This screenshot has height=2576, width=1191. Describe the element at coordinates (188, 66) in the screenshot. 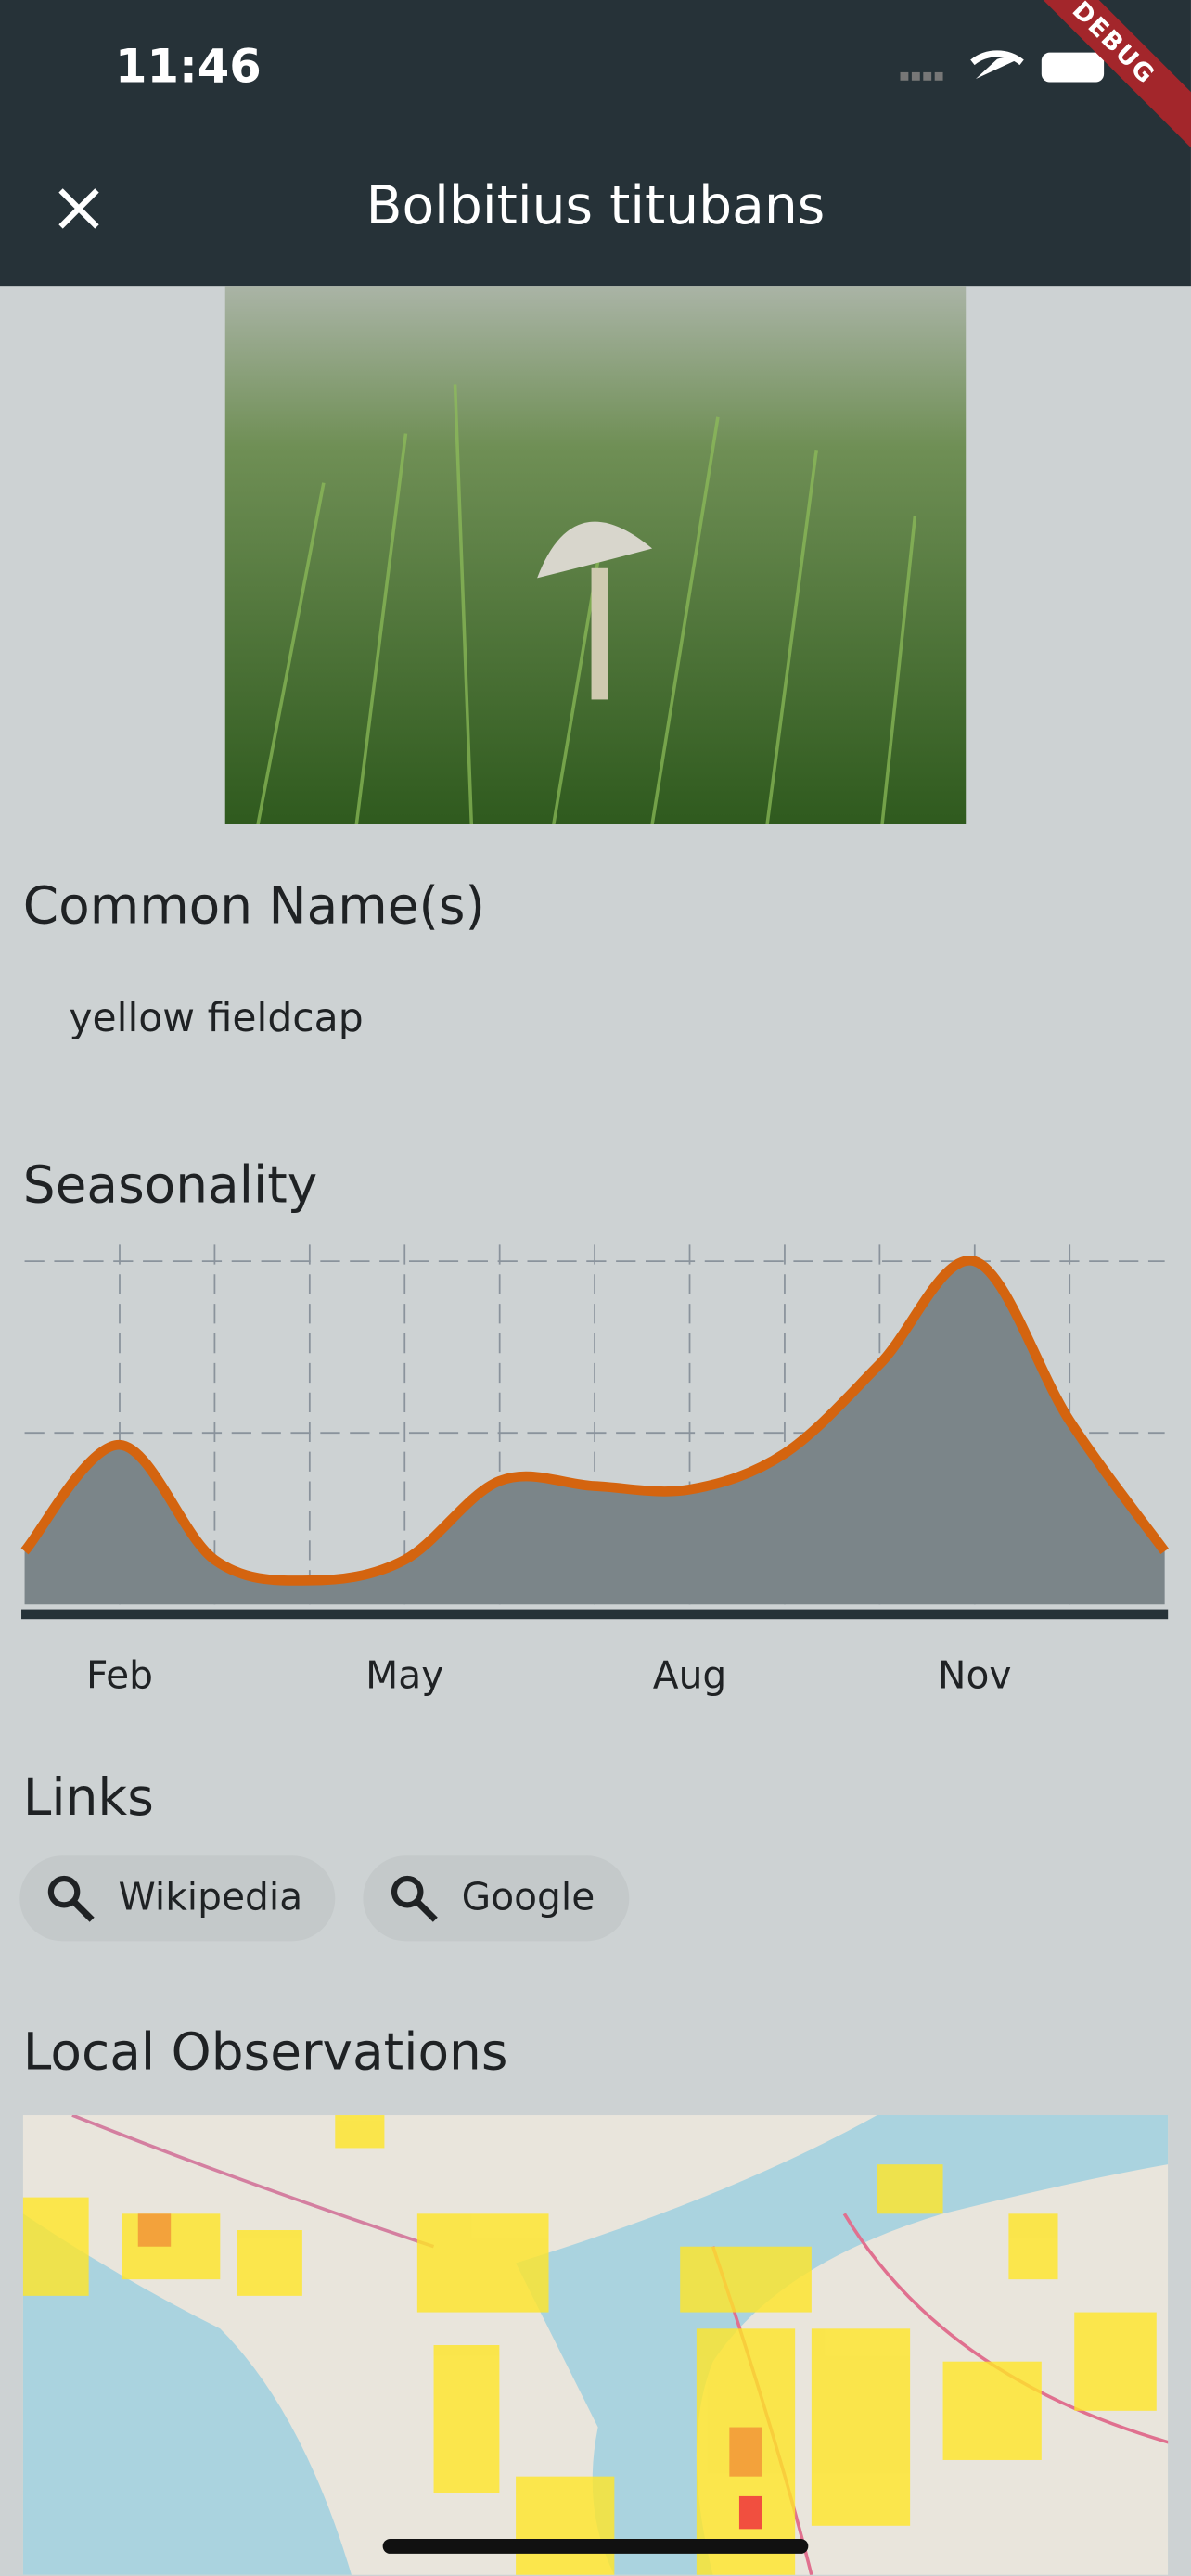

I see `status-time: 11:46` at that location.